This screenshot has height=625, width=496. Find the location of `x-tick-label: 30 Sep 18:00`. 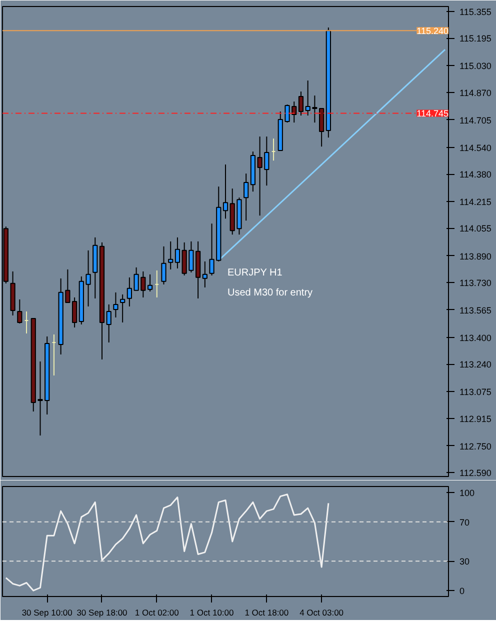

x-tick-label: 30 Sep 18:00 is located at coordinates (102, 613).